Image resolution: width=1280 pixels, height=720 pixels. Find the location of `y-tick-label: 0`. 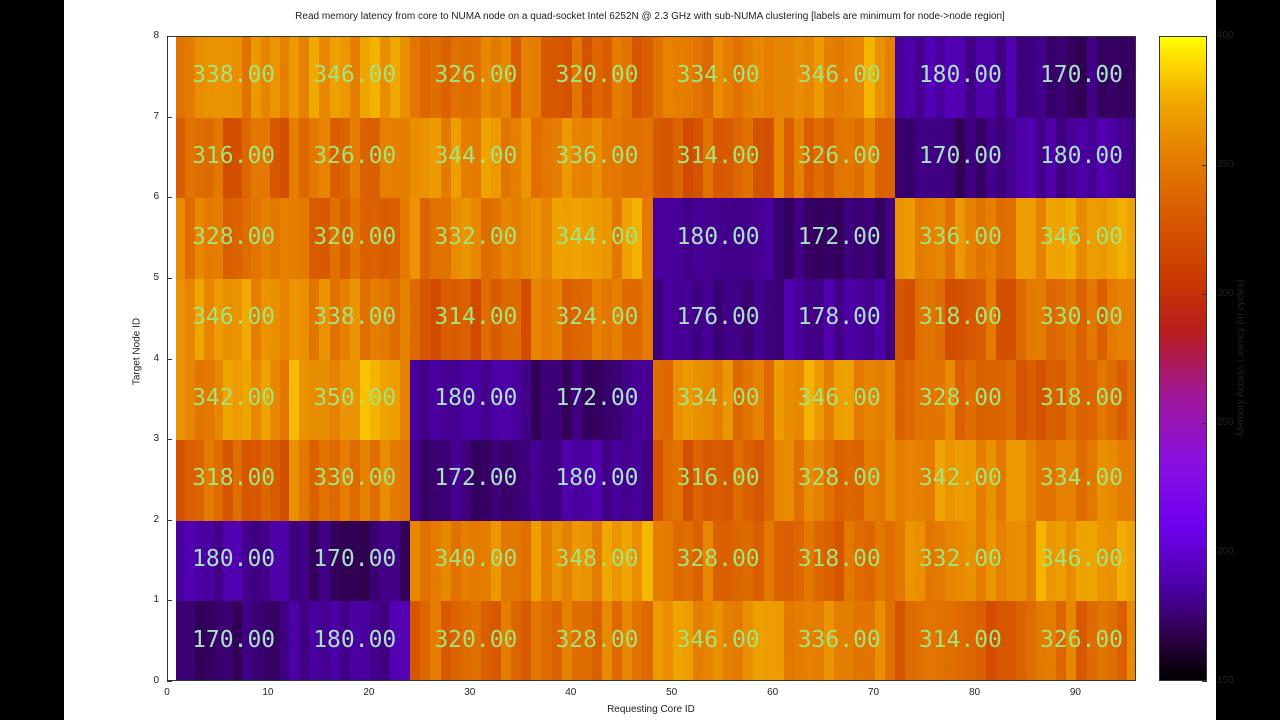

y-tick-label: 0 is located at coordinates (156, 680).